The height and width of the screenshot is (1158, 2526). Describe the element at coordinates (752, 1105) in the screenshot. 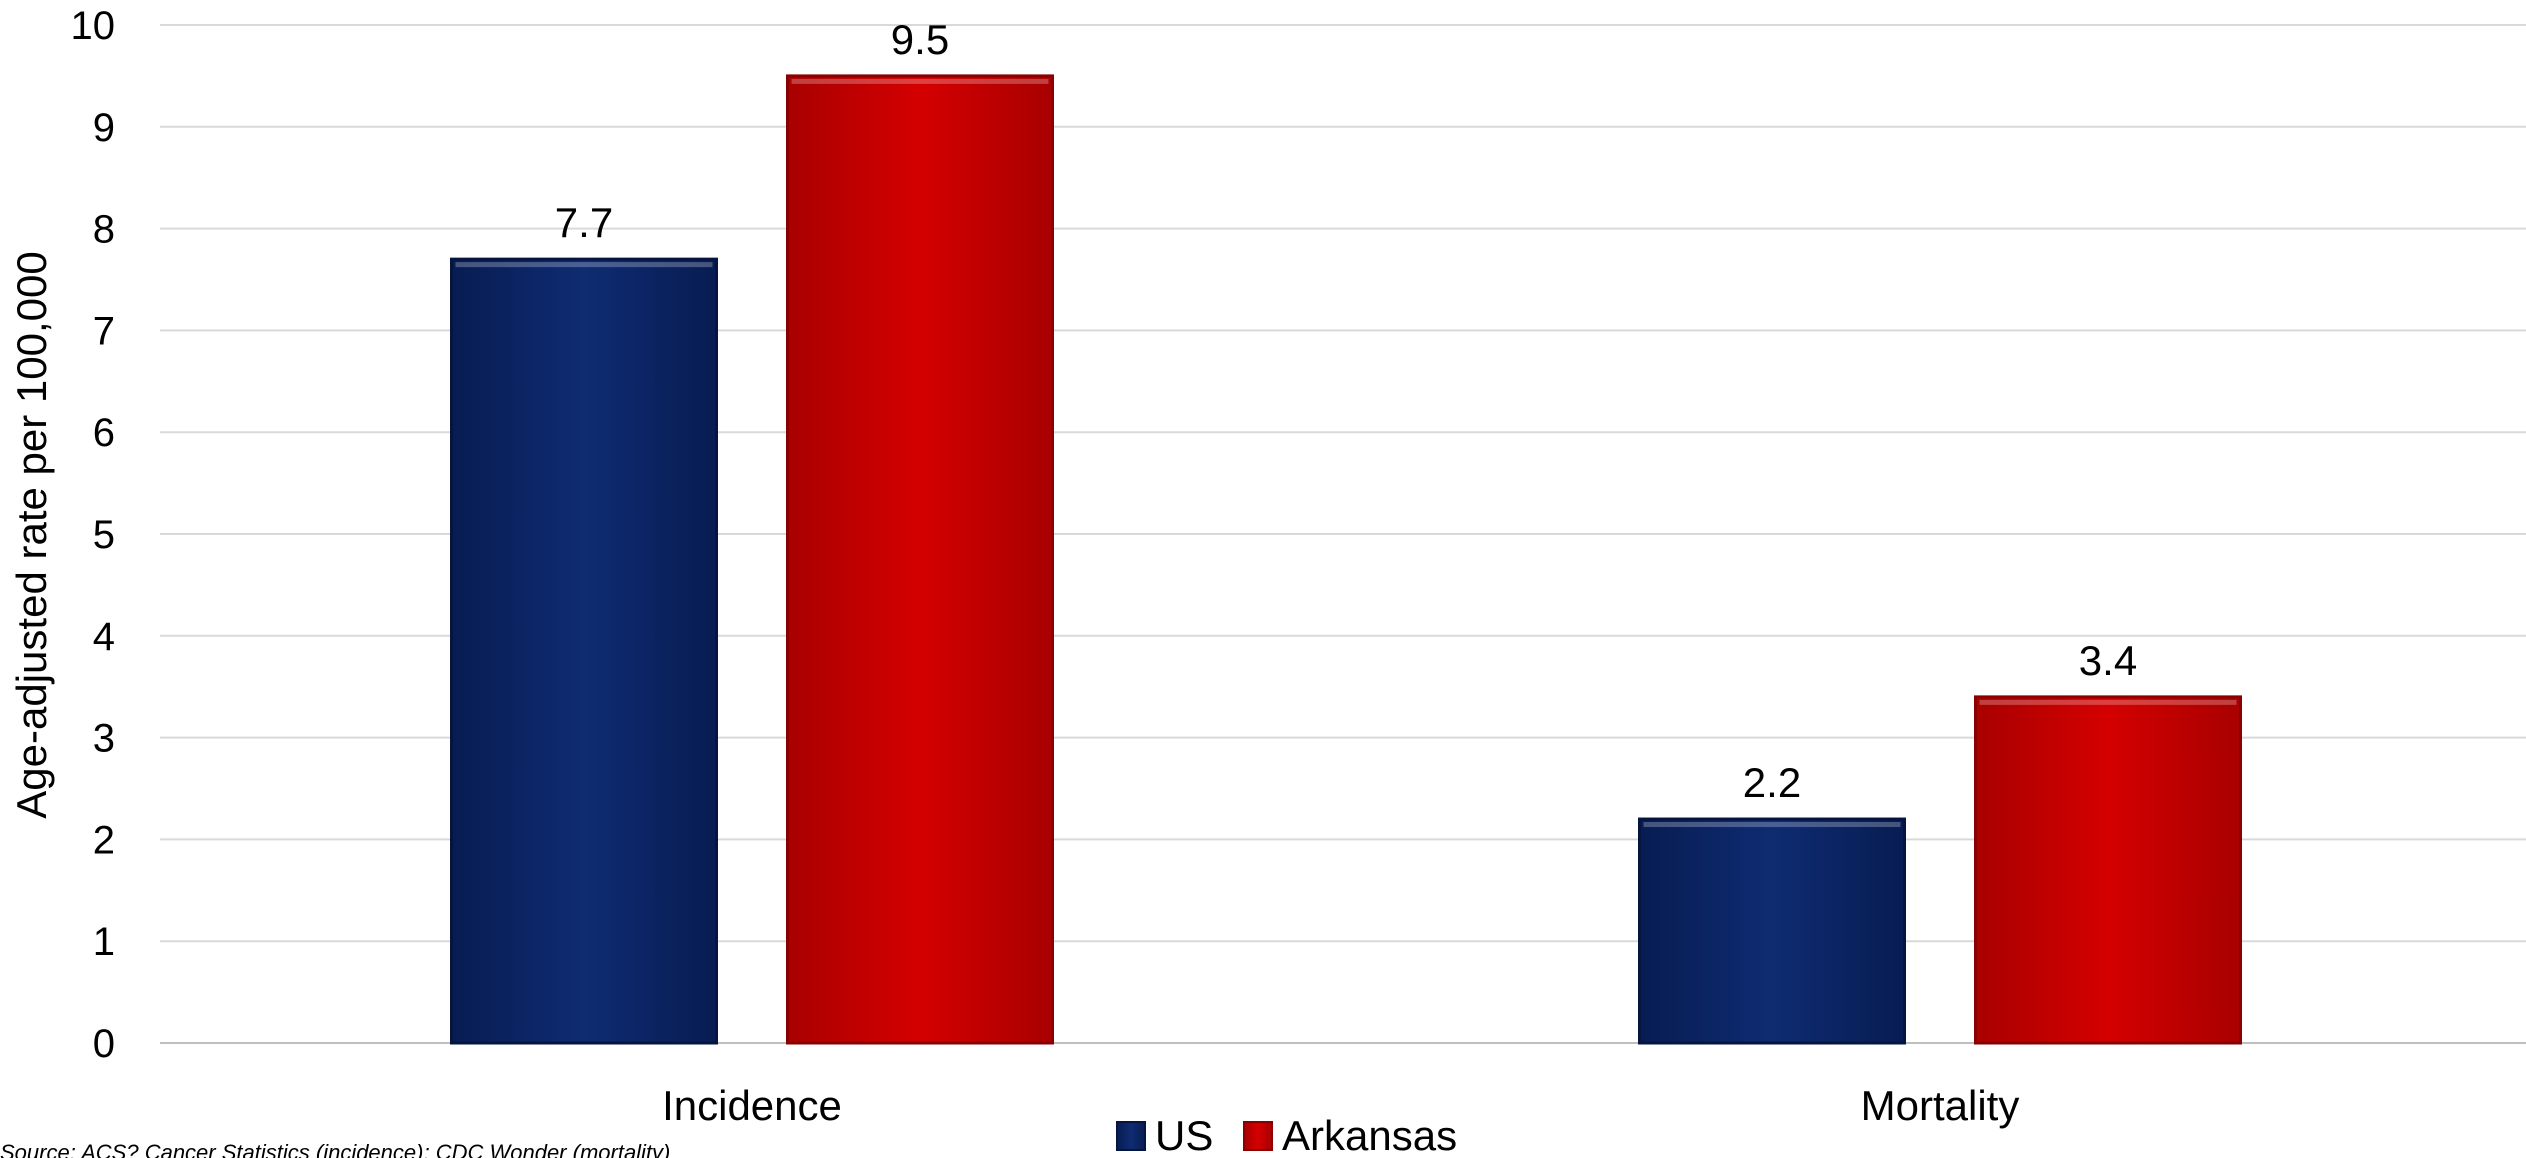

I see `x-category-label: Incidence` at that location.